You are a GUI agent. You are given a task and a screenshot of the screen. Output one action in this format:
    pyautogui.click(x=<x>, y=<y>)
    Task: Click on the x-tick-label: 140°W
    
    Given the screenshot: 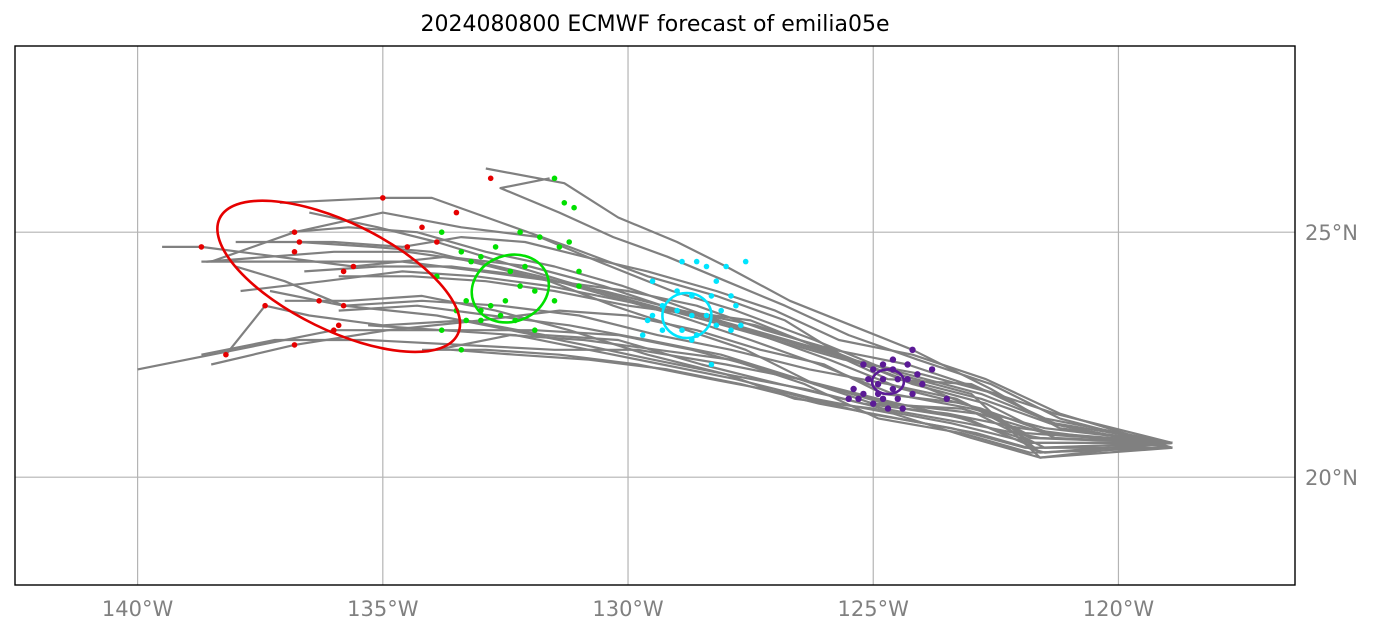 What is the action you would take?
    pyautogui.click(x=138, y=609)
    